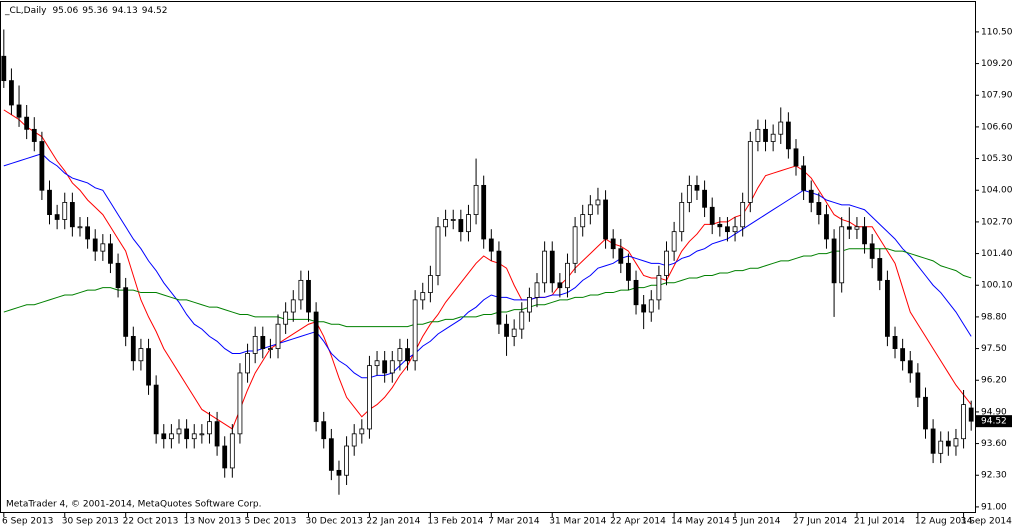 This screenshot has width=1024, height=528. What do you see at coordinates (577, 522) in the screenshot?
I see `x-tick-label: 31 Mar 2014` at bounding box center [577, 522].